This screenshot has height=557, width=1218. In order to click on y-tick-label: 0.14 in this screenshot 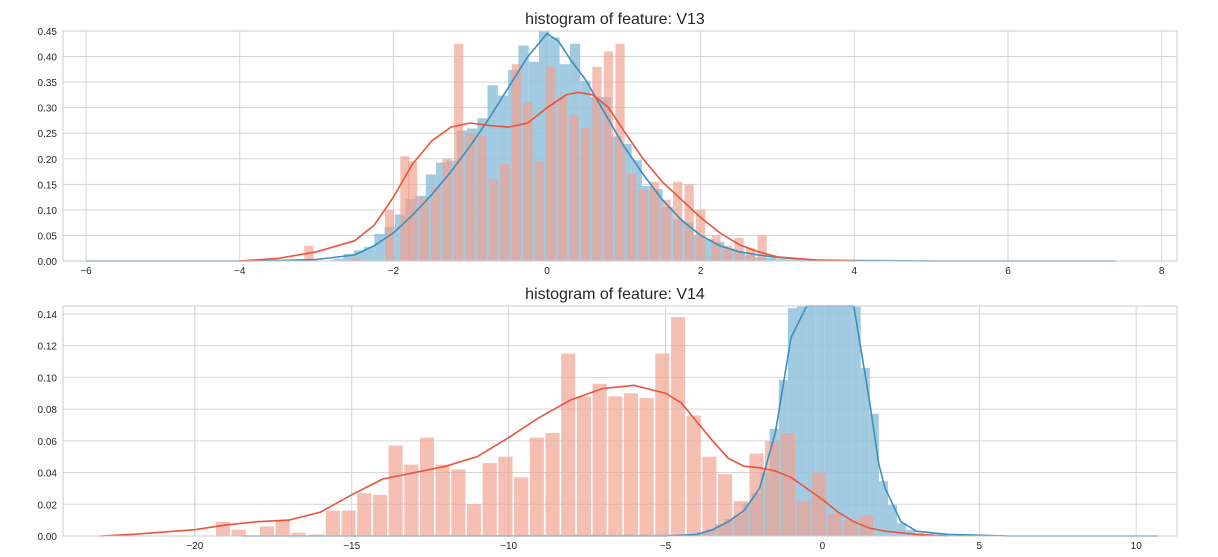, I will do `click(48, 315)`.